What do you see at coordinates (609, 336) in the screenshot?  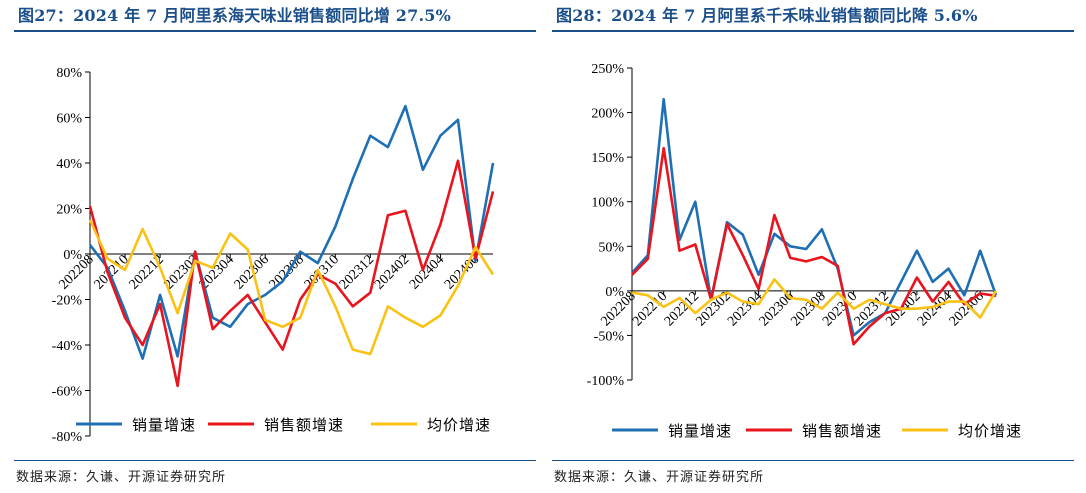 I see `right-y-tick-label: -50%` at bounding box center [609, 336].